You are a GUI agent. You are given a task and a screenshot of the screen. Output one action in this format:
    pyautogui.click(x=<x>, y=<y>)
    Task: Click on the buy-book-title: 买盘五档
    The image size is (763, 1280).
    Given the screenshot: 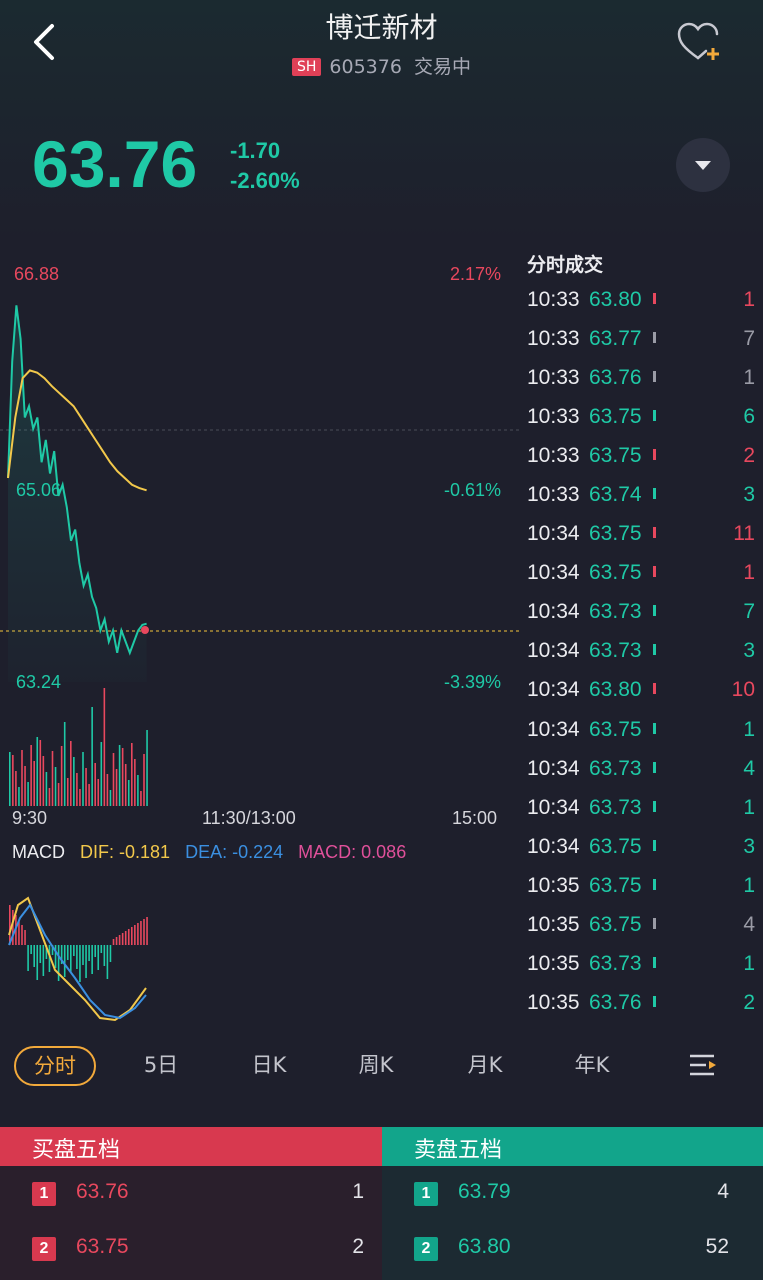 What is the action you would take?
    pyautogui.click(x=76, y=1150)
    